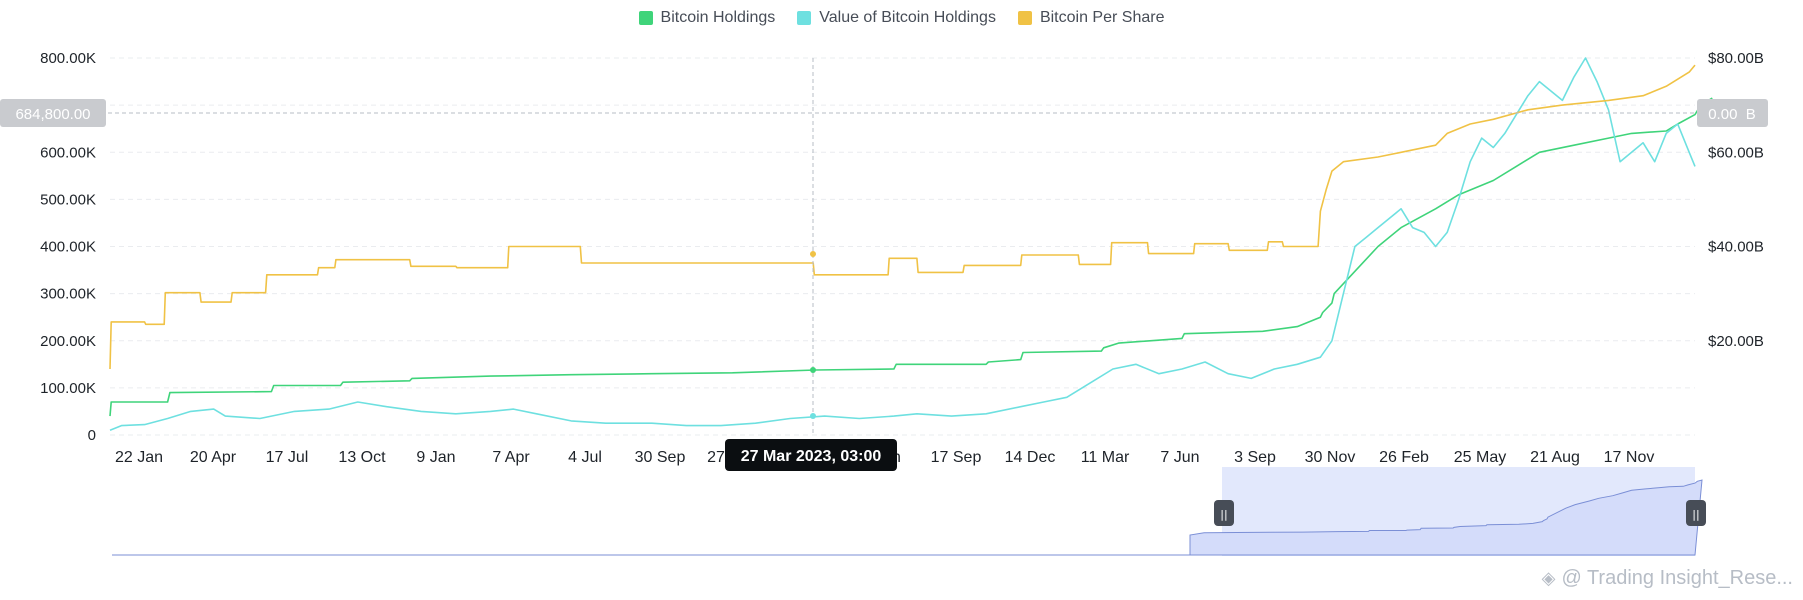 The image size is (1803, 600). Describe the element at coordinates (511, 457) in the screenshot. I see `x-tick-label: 7 Apr` at that location.